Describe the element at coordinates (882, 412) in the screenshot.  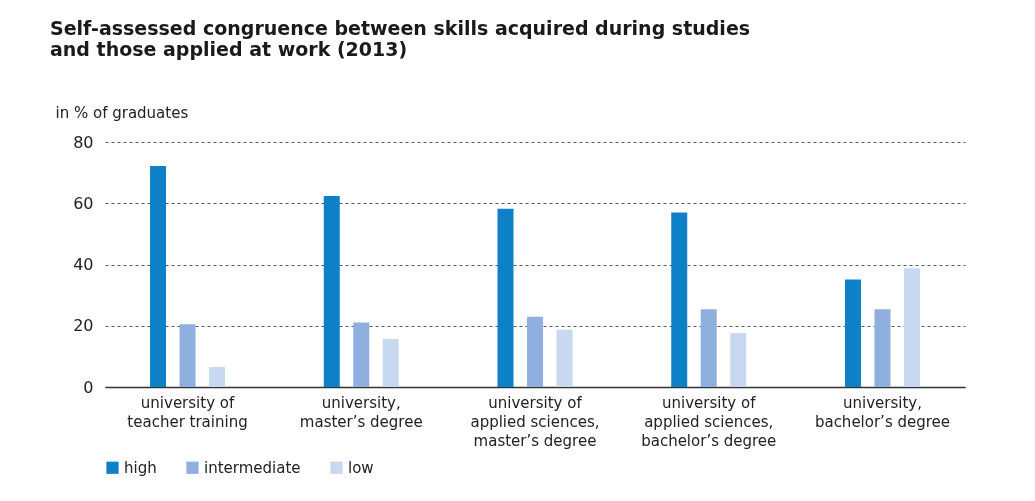
I see `x-tick-label: university, bachelor’s degree` at that location.